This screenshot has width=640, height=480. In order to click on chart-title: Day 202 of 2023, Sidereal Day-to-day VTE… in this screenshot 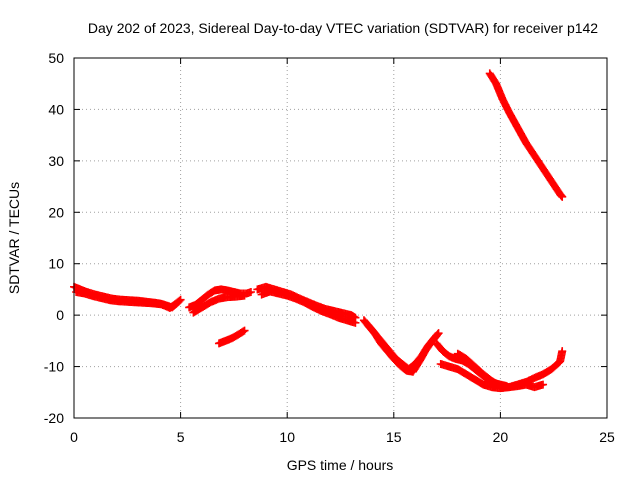, I will do `click(343, 28)`.